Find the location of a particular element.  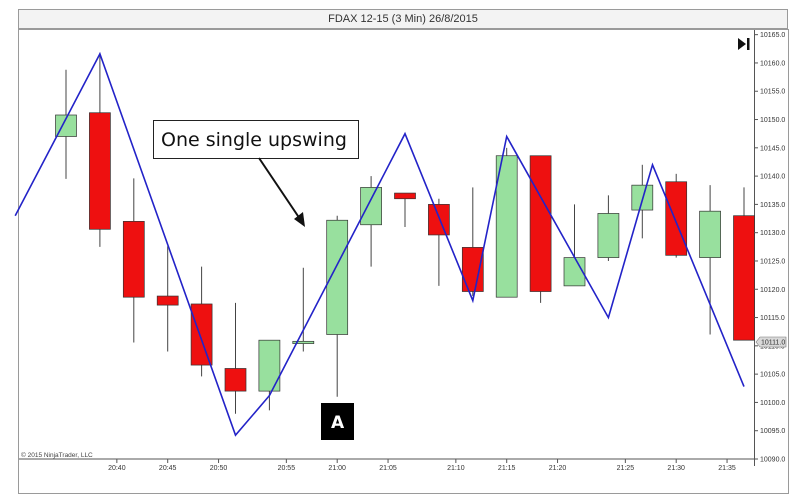

skip-to-end-icon is located at coordinates (744, 44).